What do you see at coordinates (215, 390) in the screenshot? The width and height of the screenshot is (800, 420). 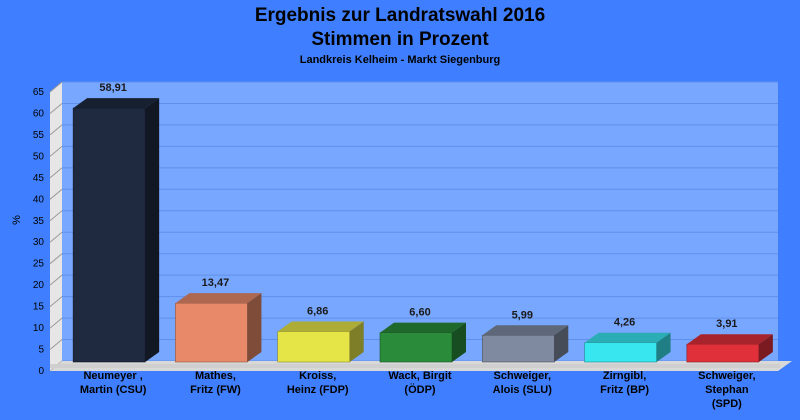 I see `x-tick-label: Fritz (FW)` at bounding box center [215, 390].